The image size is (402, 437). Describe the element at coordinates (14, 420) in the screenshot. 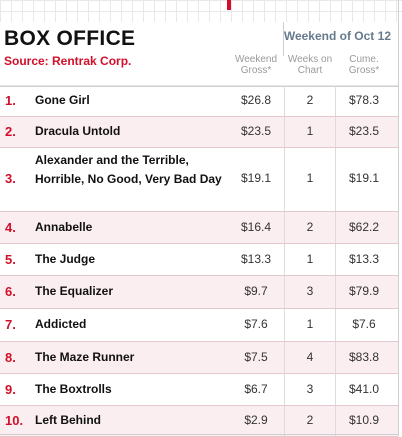

I see `rank-cell: 10.` at that location.